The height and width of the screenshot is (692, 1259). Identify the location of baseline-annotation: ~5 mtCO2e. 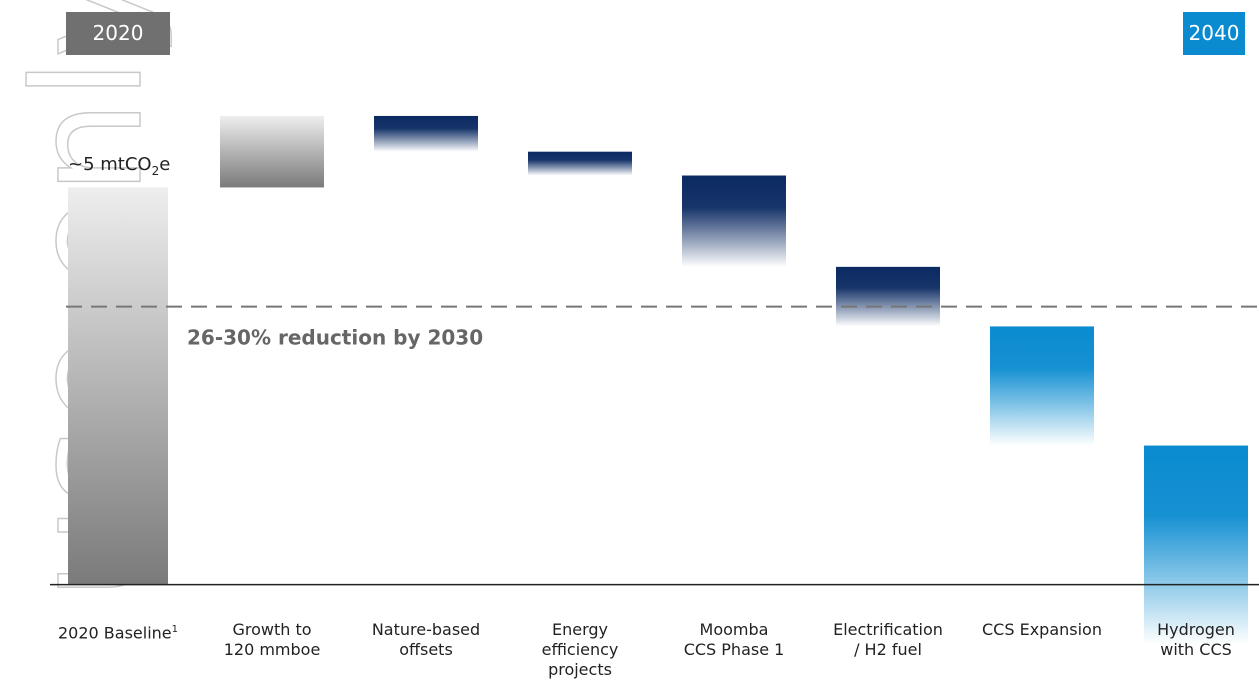
(119, 166).